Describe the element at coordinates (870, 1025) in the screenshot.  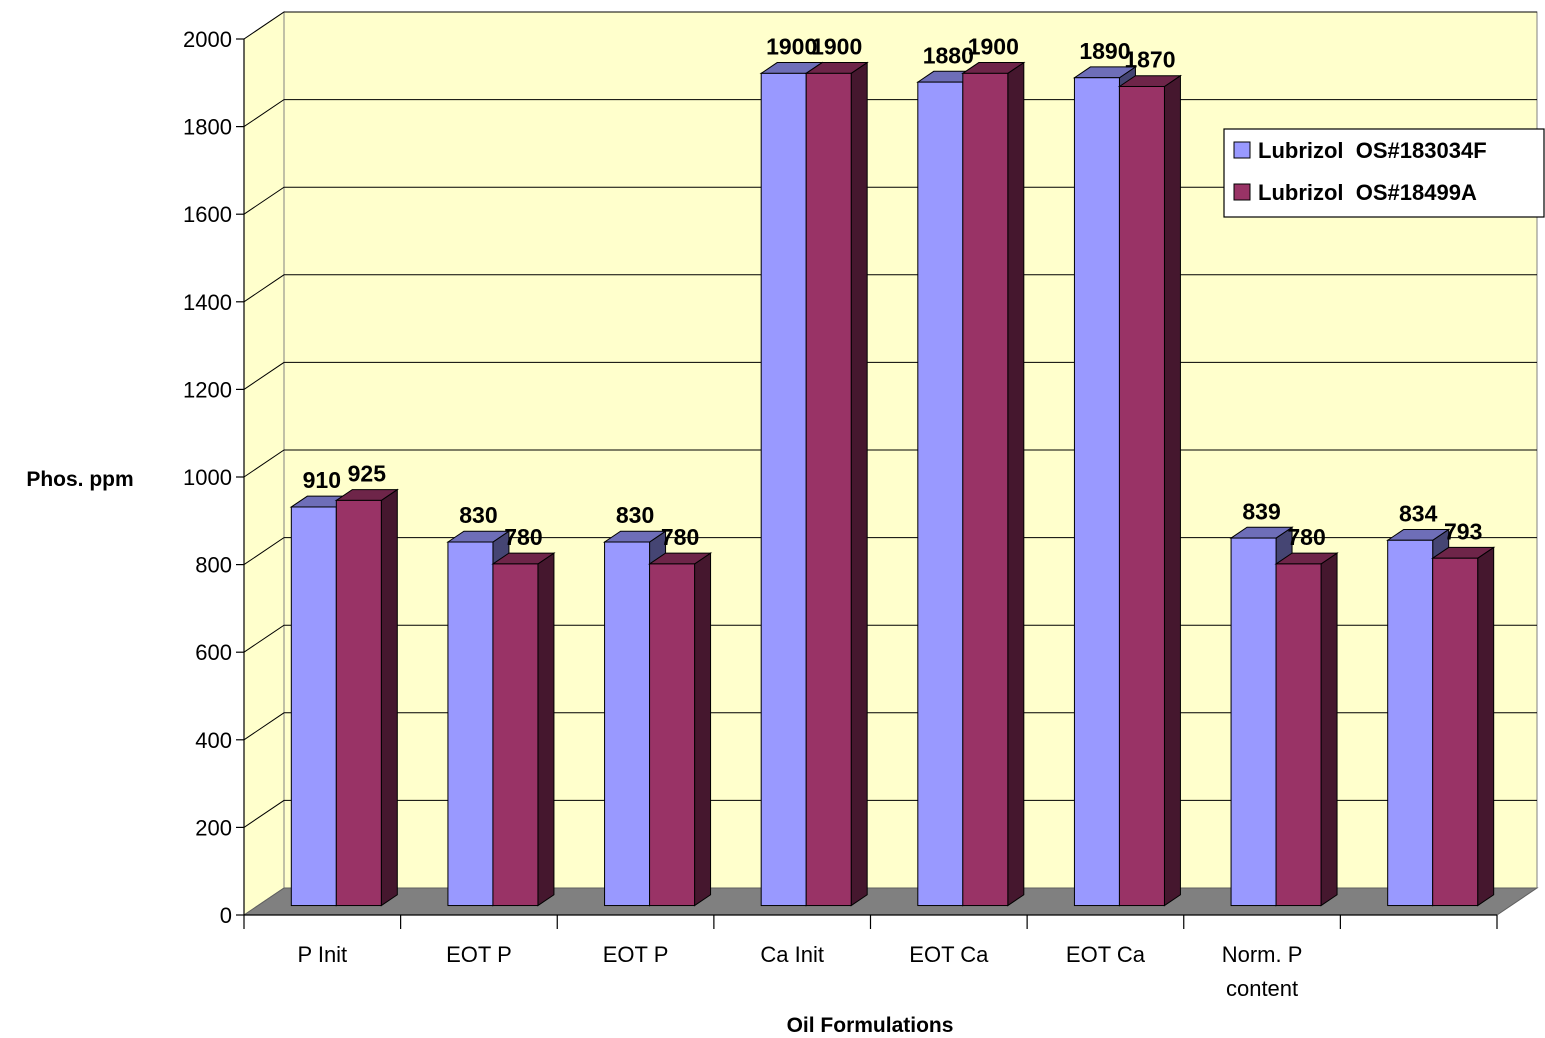
I see `x-axis-label: Oil Formulations` at that location.